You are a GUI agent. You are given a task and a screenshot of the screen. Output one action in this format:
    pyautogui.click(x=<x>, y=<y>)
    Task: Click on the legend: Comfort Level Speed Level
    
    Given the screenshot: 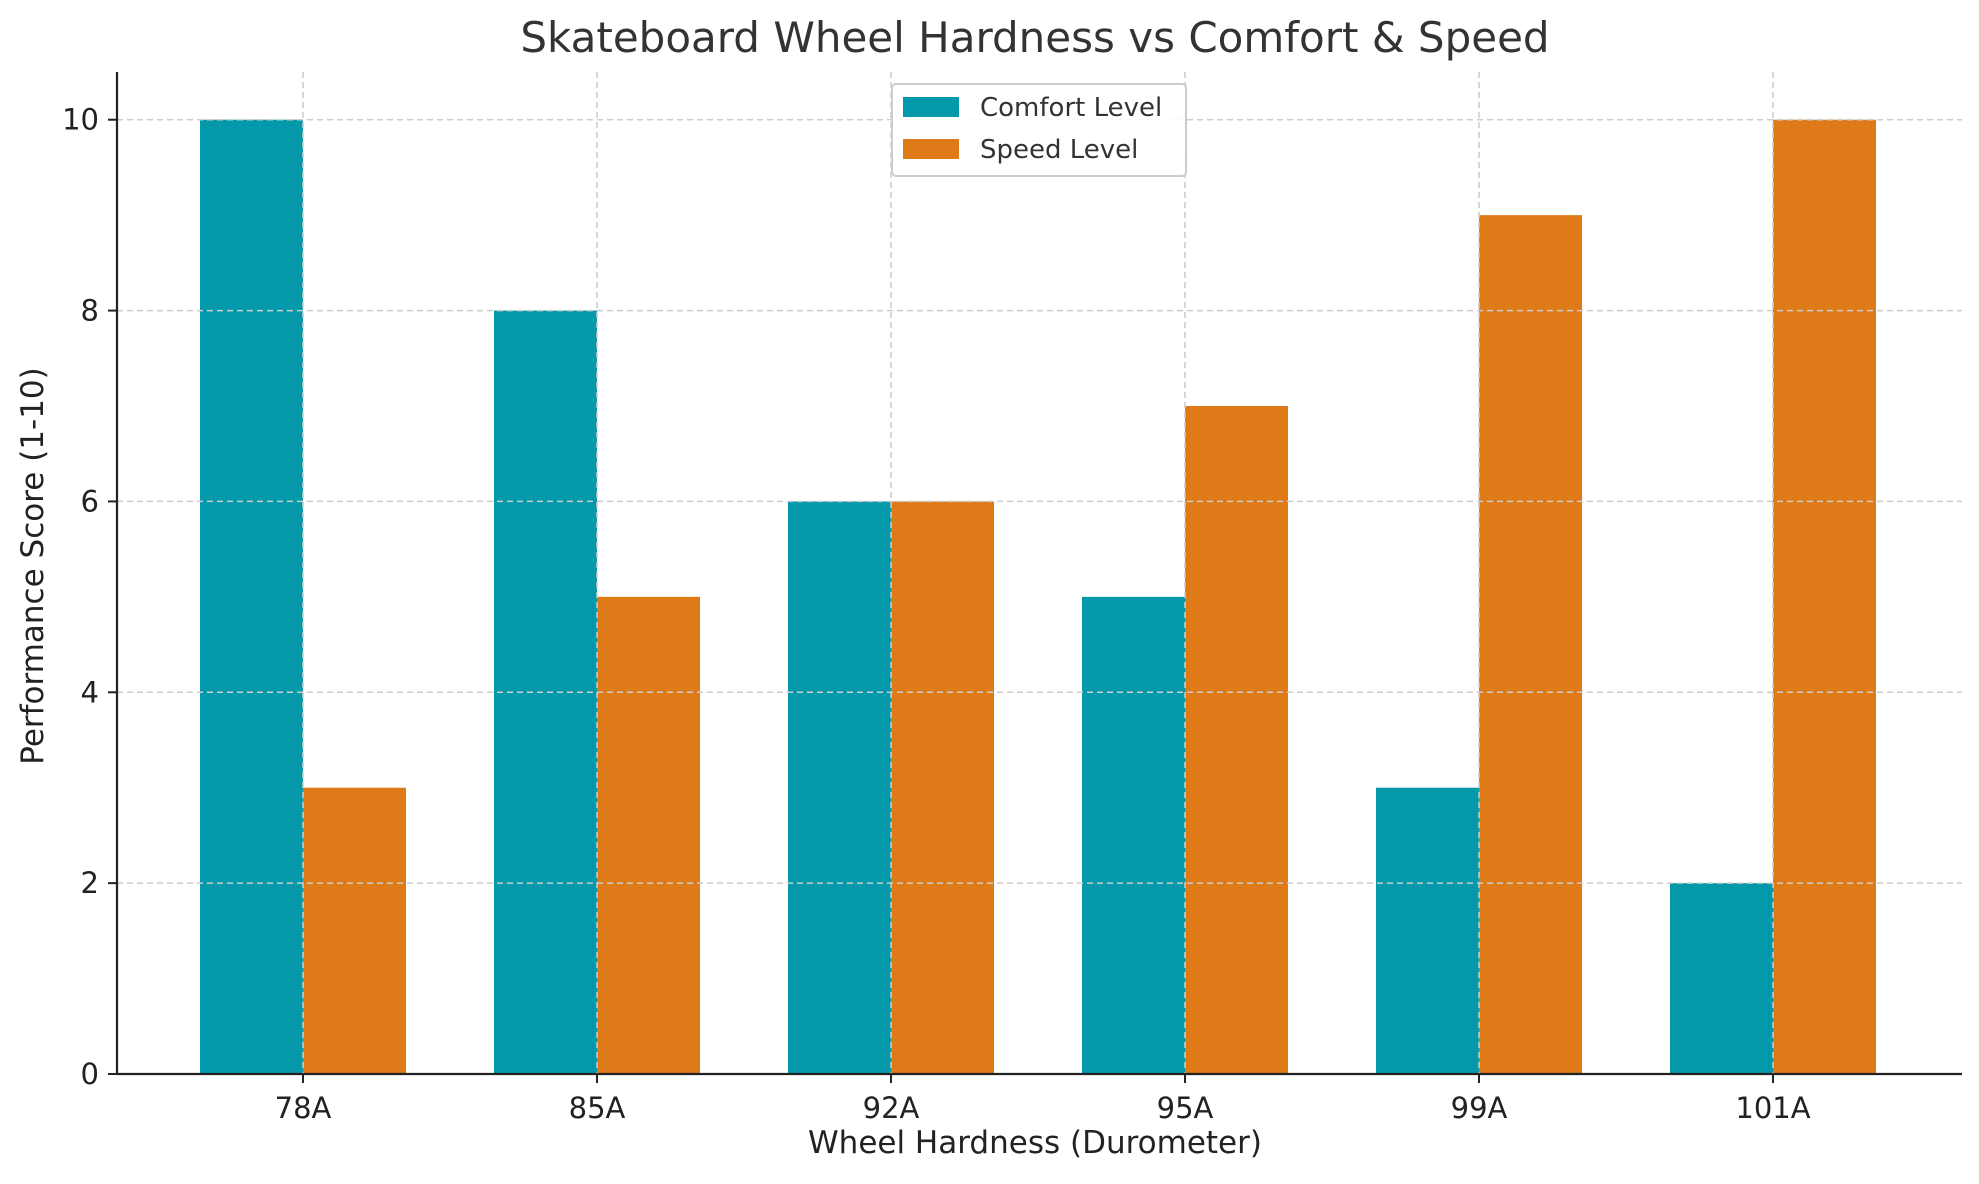 What is the action you would take?
    pyautogui.click(x=1039, y=130)
    